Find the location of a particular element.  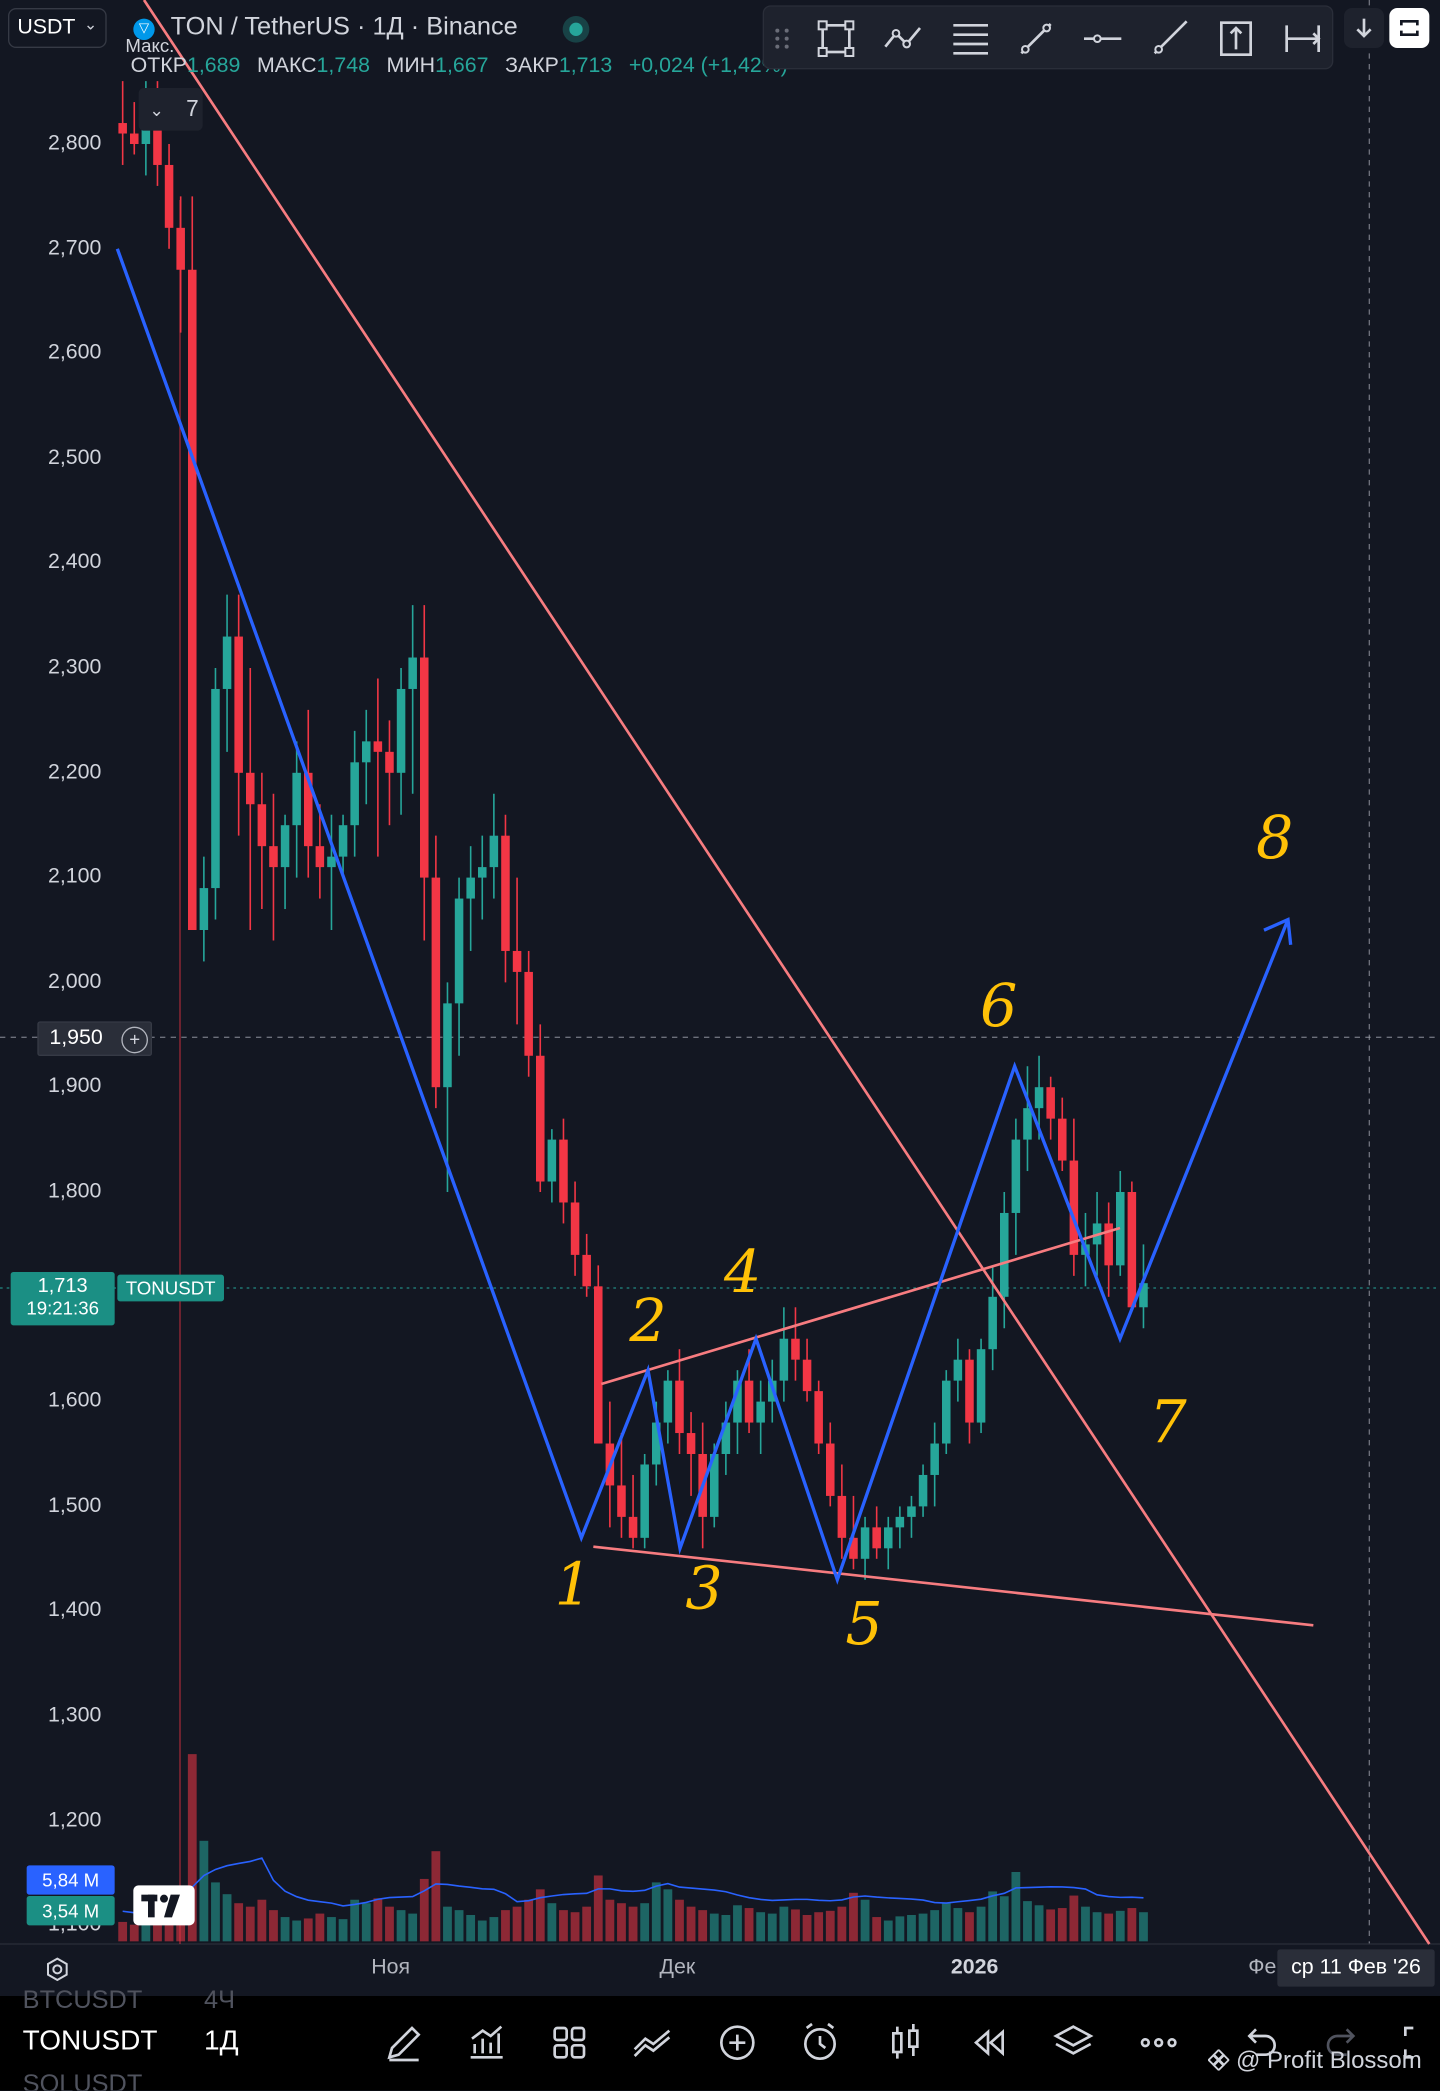

price-tick-label: 1,900 is located at coordinates (74, 1086).